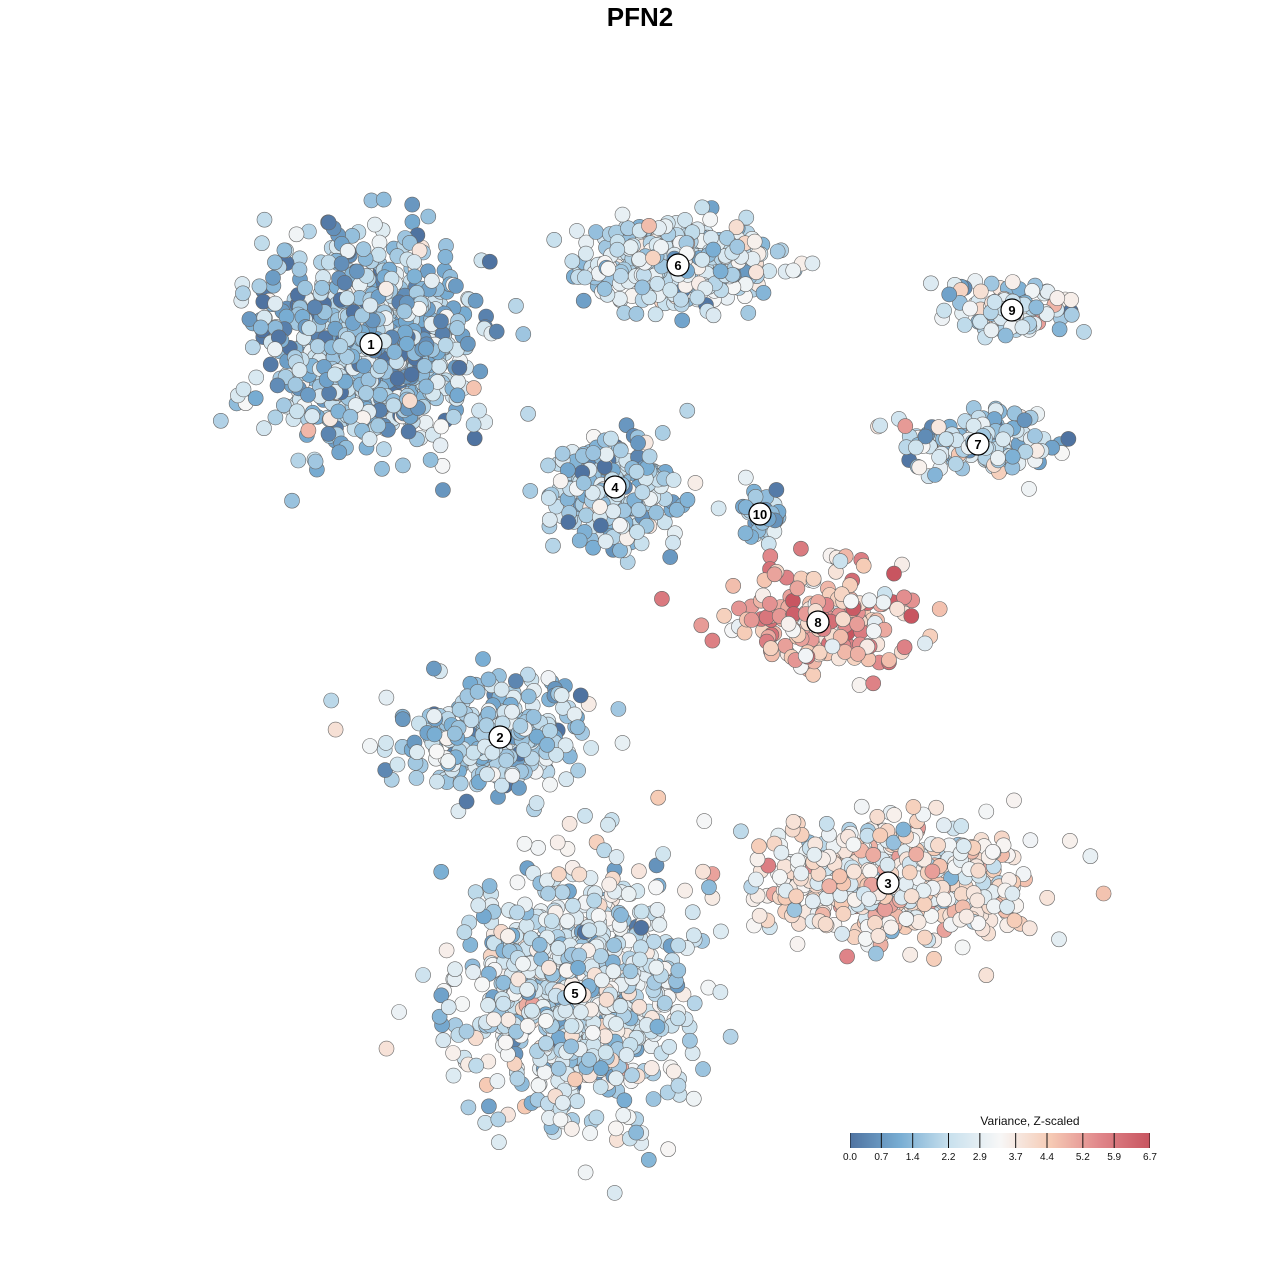 The height and width of the screenshot is (1280, 1280). I want to click on legend-tick-label: 1.4, so click(912, 1157).